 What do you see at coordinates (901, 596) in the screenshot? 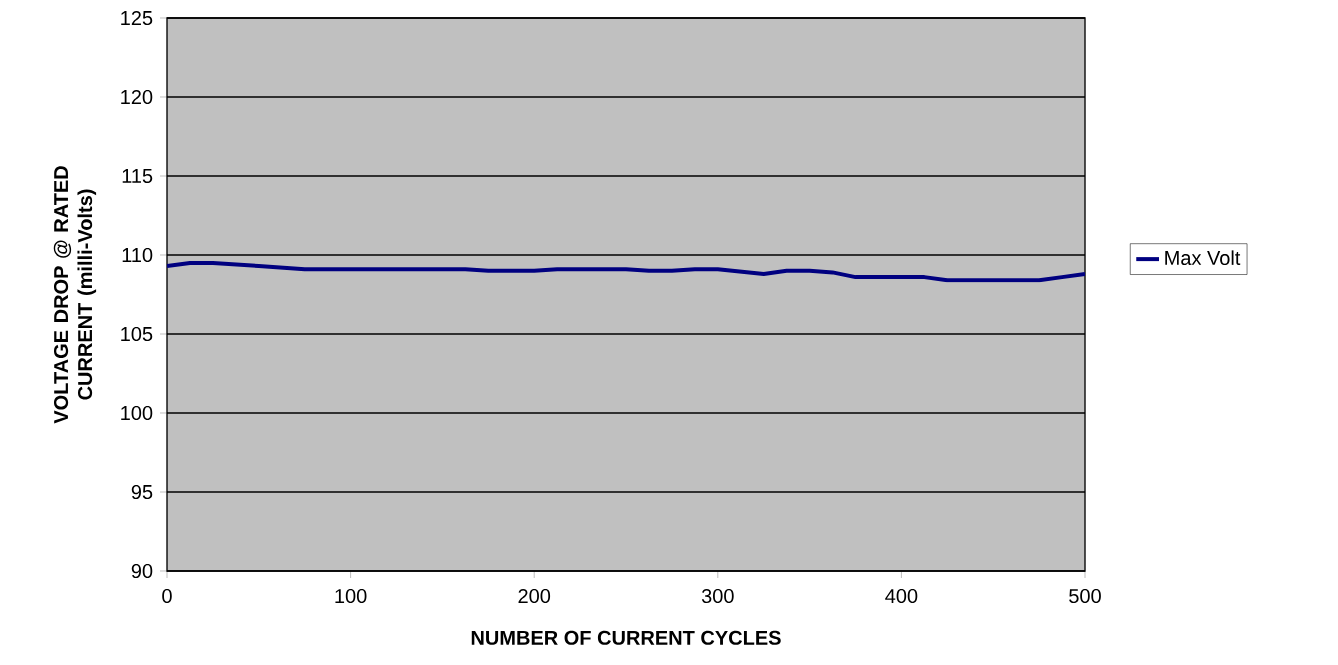
I see `x-tick-label: 400` at bounding box center [901, 596].